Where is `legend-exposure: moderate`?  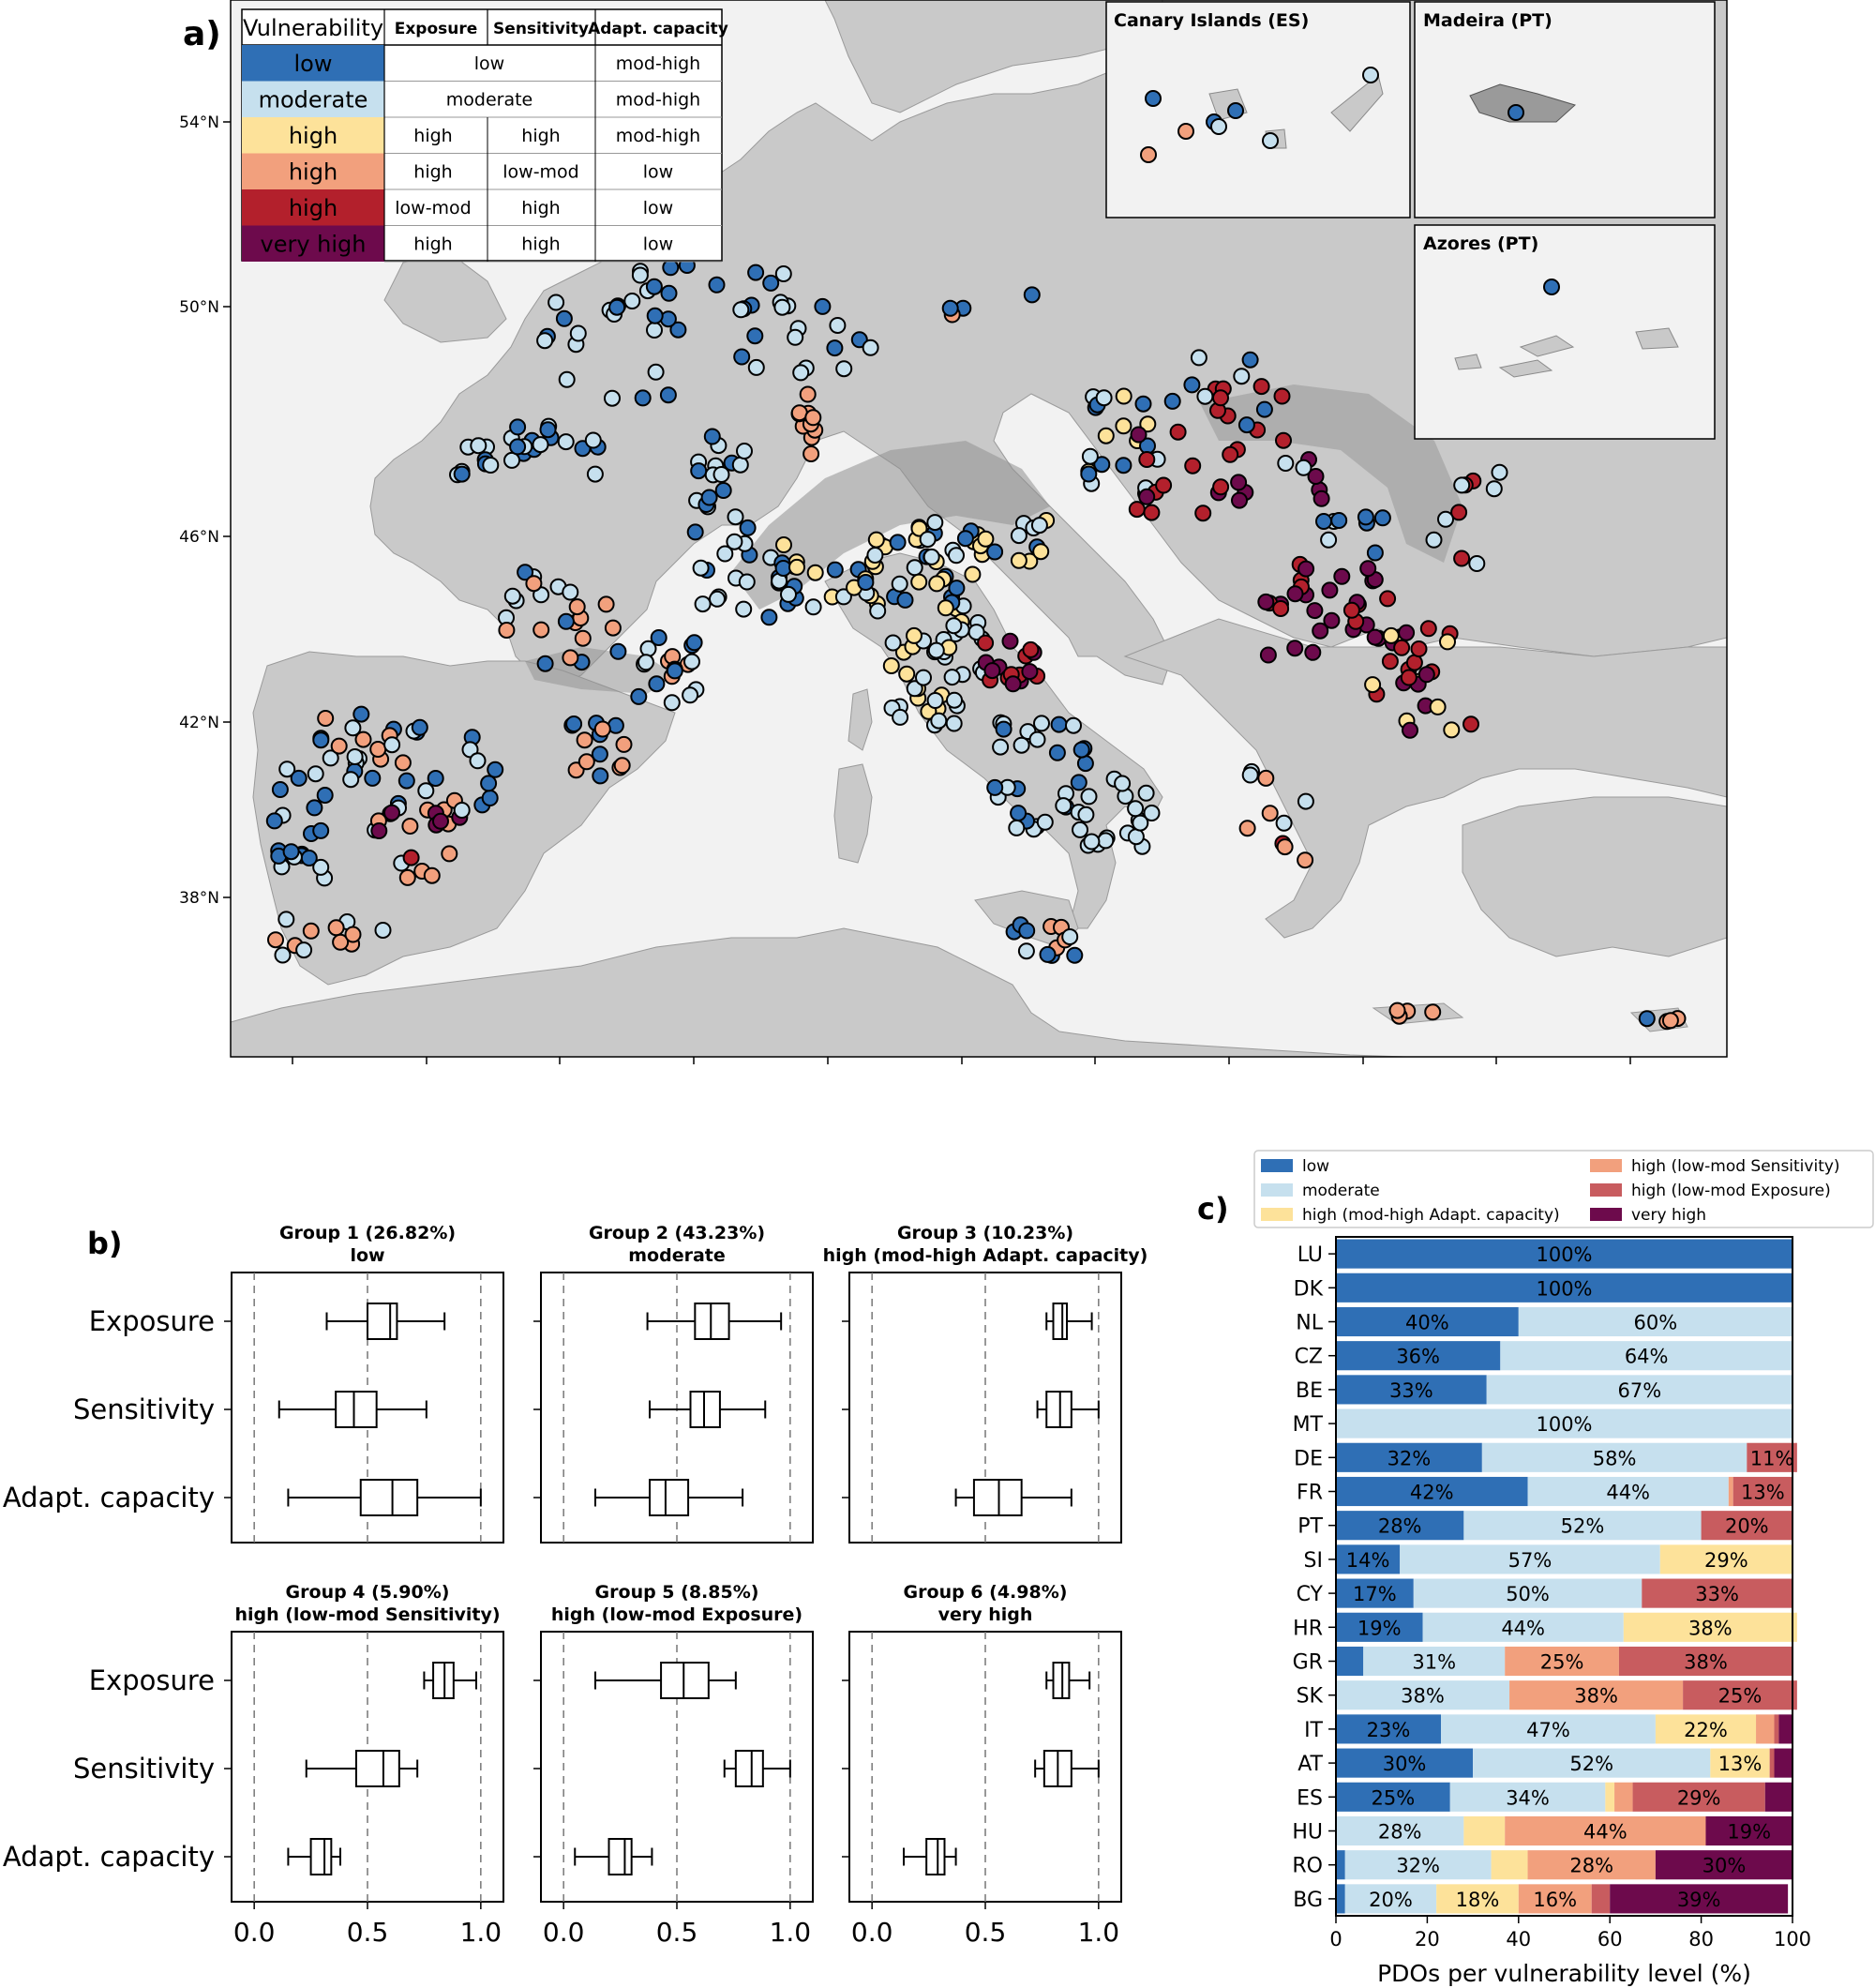
legend-exposure: moderate is located at coordinates (489, 101).